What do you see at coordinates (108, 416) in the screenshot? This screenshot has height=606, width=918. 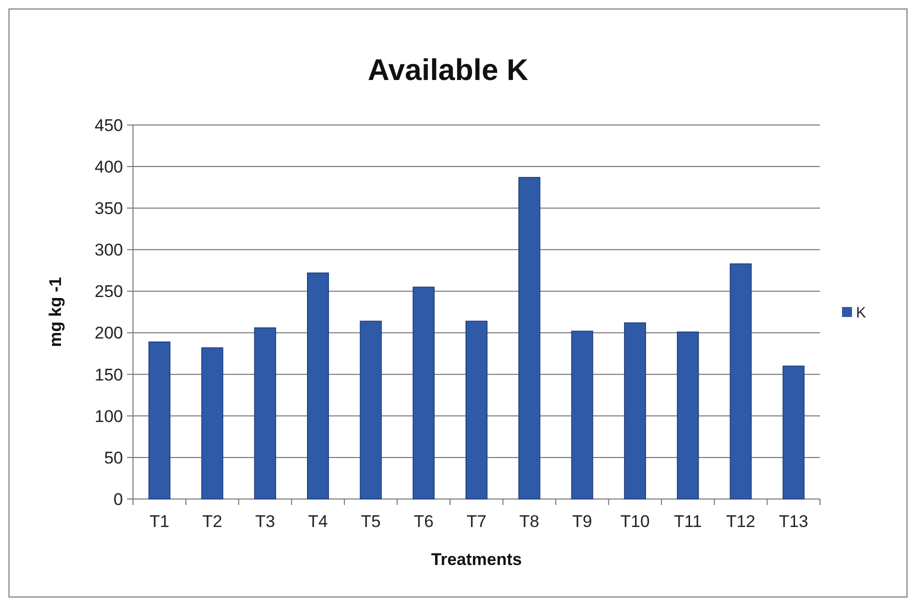 I see `y-tick-label: 100` at bounding box center [108, 416].